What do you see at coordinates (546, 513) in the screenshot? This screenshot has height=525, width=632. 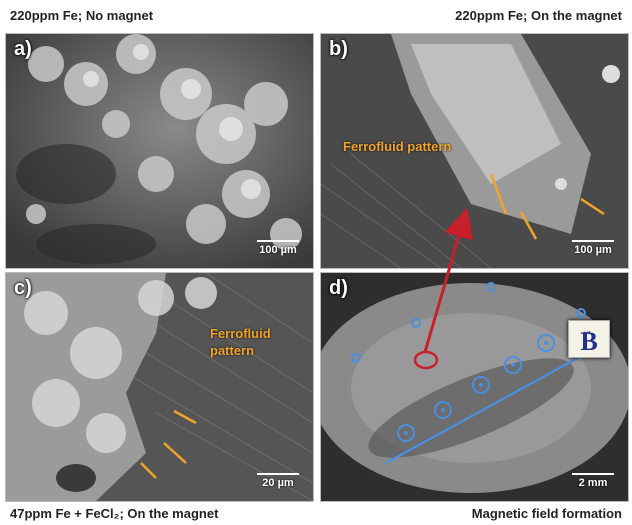 I see `caption-bottom-right: Magnetic field formation` at bounding box center [546, 513].